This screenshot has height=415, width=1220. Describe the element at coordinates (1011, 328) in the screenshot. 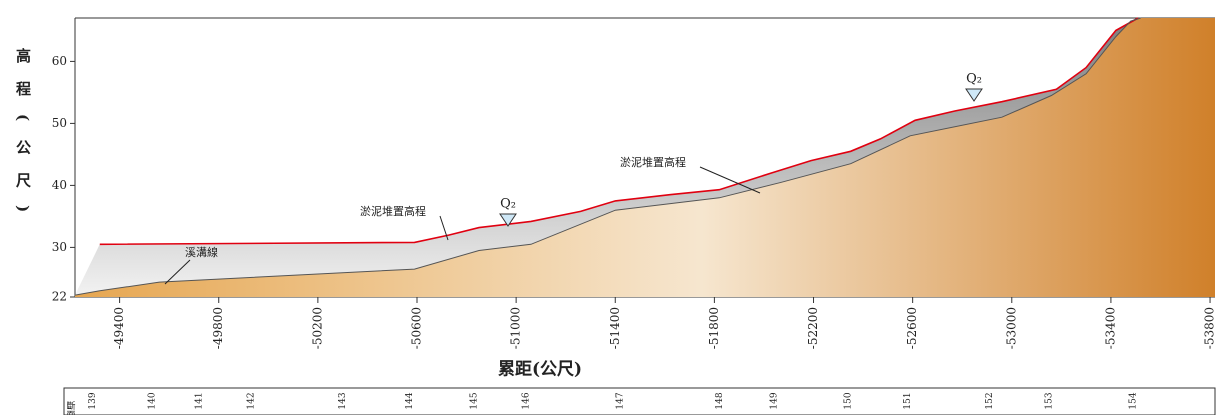

I see `x-tick-label: -53000` at that location.